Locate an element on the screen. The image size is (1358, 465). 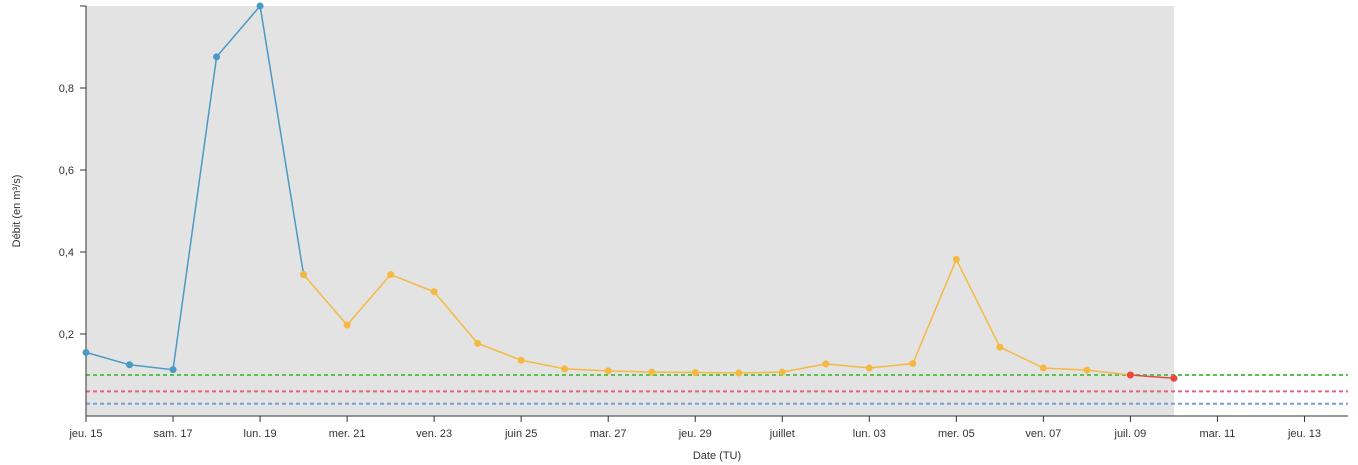
x-tick-label: ven. 07 is located at coordinates (1043, 434).